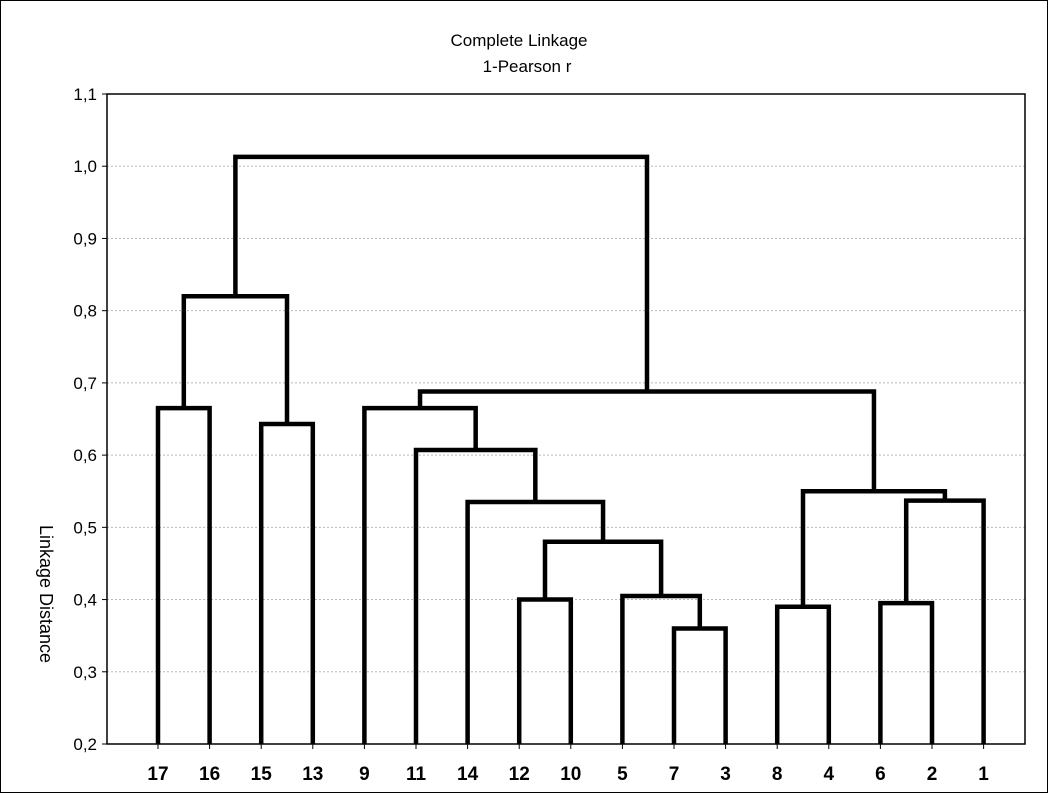  Describe the element at coordinates (622, 774) in the screenshot. I see `leaf-label: 5` at that location.